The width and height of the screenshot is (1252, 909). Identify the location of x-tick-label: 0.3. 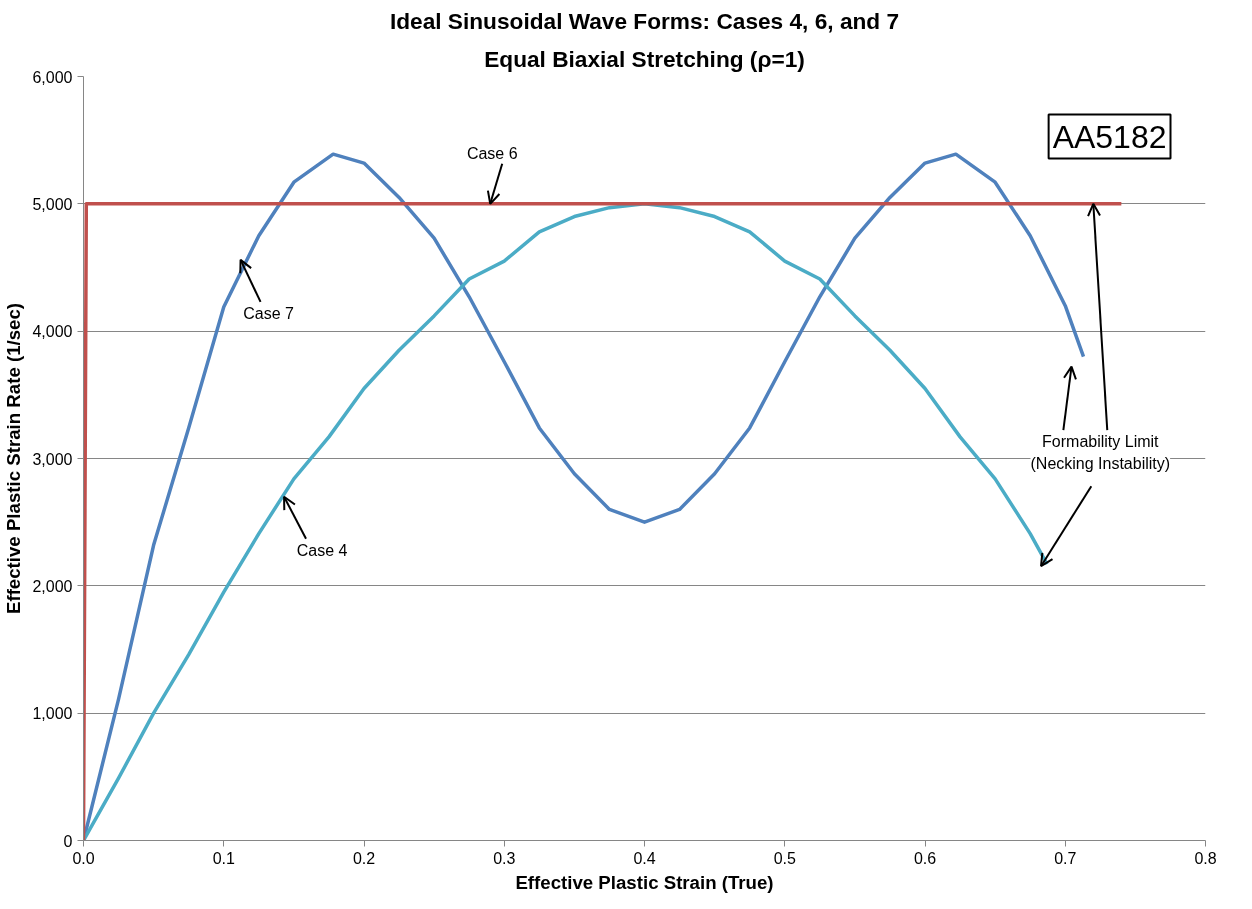
(504, 858).